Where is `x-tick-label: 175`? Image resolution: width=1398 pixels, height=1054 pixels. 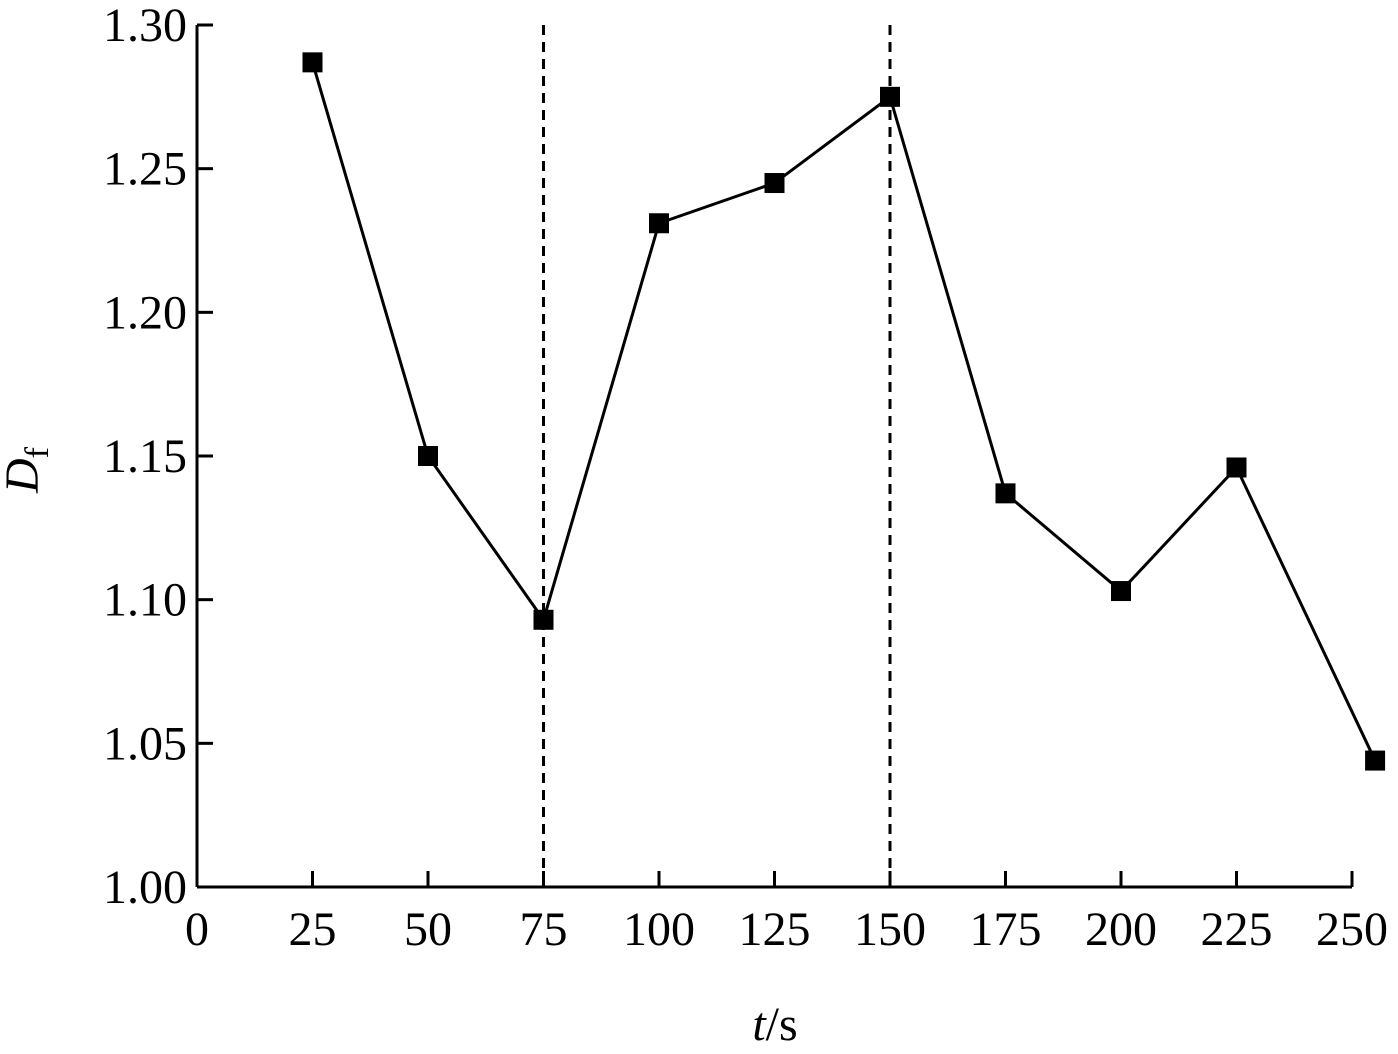
x-tick-label: 175 is located at coordinates (1006, 929).